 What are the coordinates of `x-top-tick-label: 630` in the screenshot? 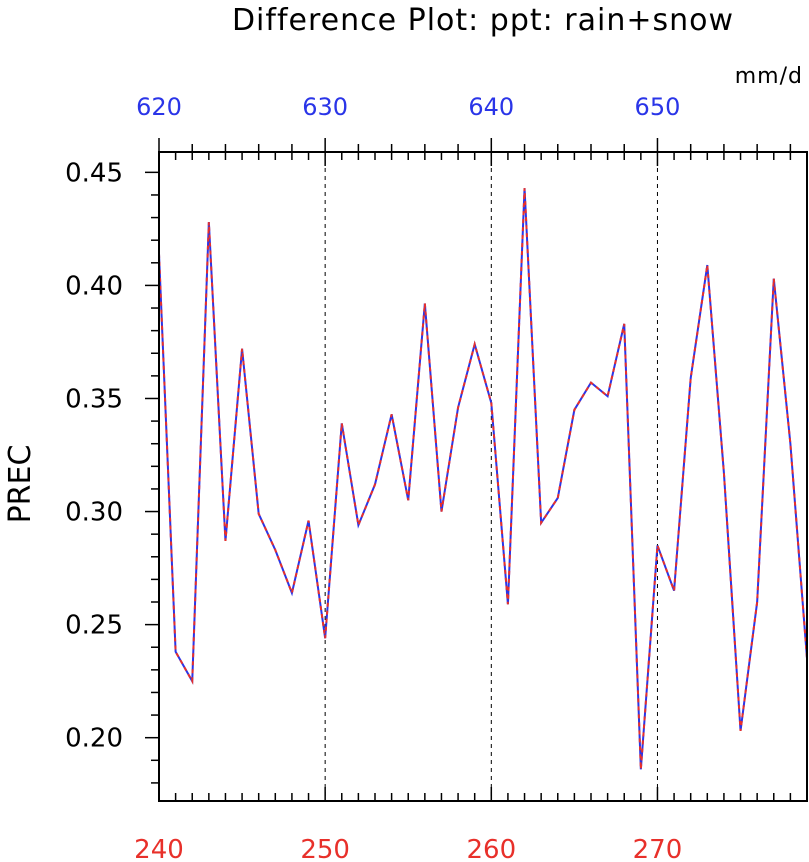 It's located at (325, 107).